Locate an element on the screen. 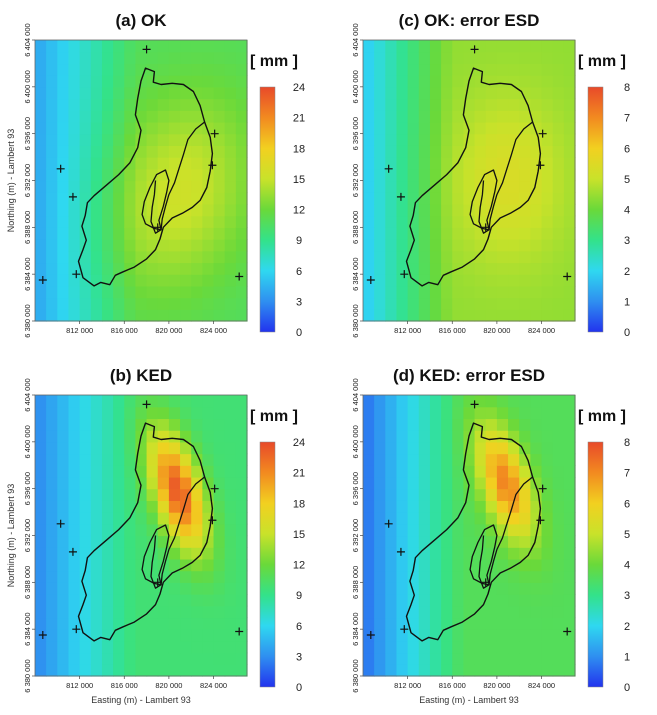 Image resolution: width=657 pixels, height=715 pixels. panel-title: (a) OK is located at coordinates (142, 20).